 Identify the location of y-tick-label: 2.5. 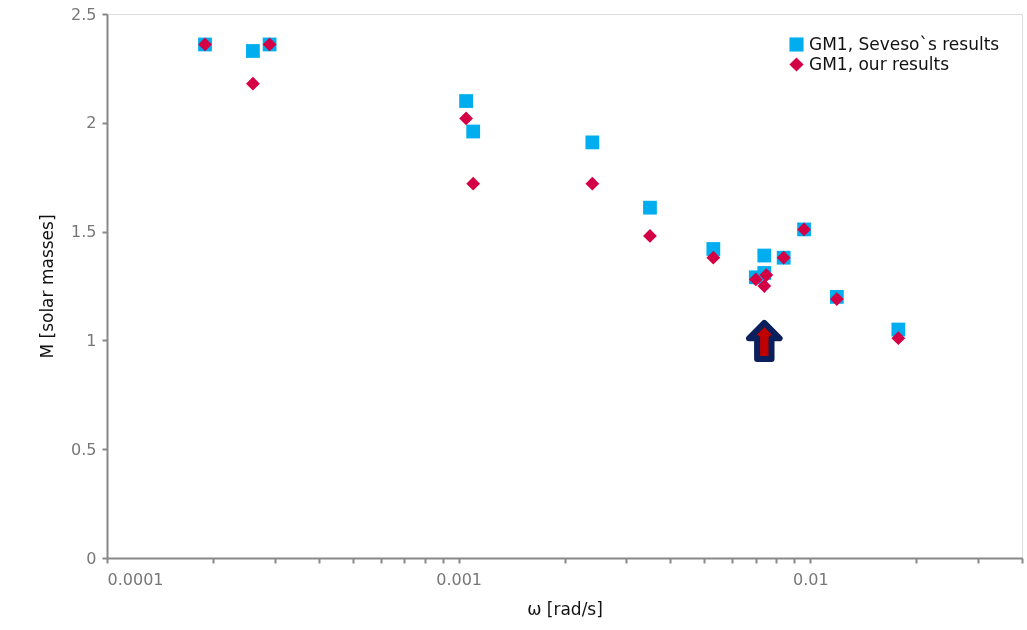
(84, 14).